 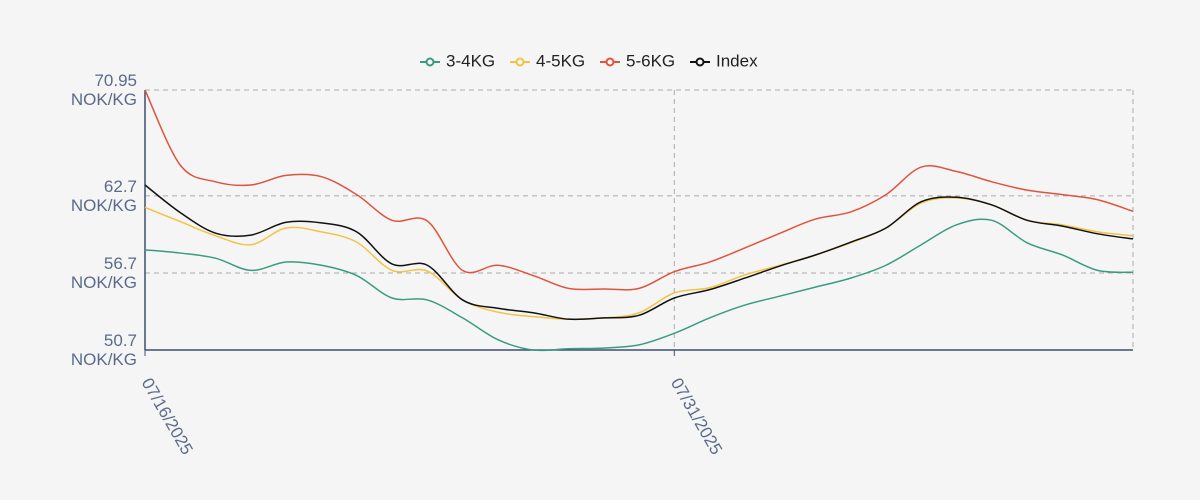 What do you see at coordinates (470, 60) in the screenshot?
I see `legend-label: 3-4KG` at bounding box center [470, 60].